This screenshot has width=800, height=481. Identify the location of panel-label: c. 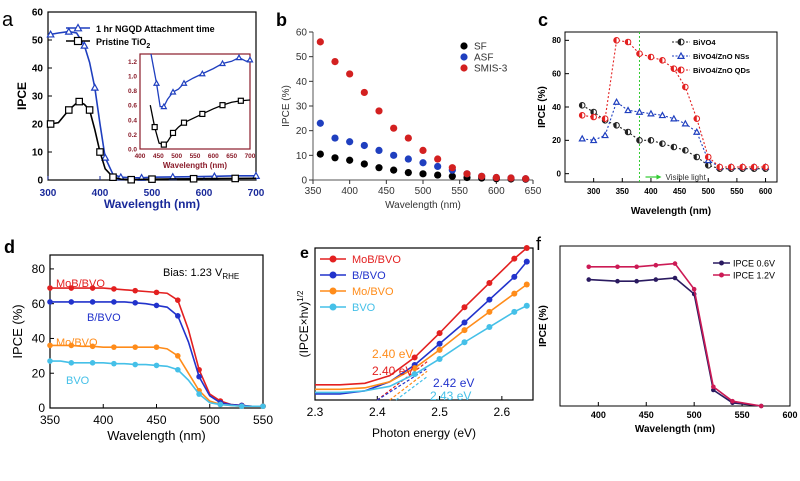
(543, 20).